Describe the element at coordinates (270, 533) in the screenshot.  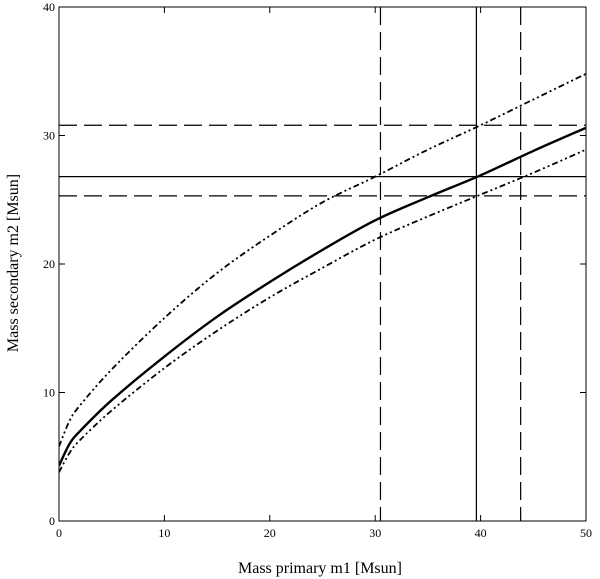
I see `x-tick-label: 20` at that location.